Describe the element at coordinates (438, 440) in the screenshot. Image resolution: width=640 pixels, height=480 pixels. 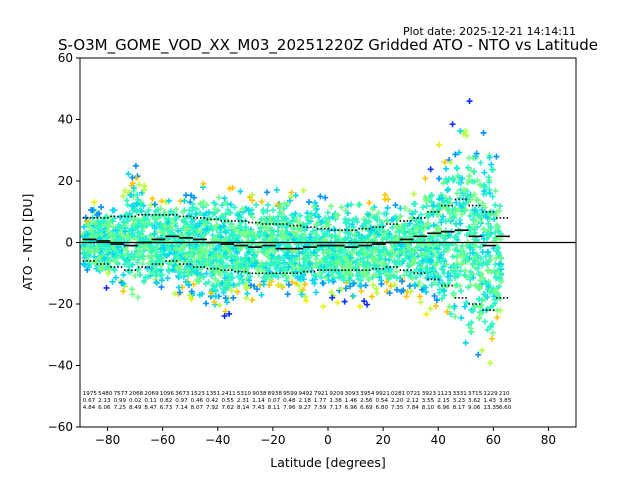
I see `x-tick-label: 40` at that location.